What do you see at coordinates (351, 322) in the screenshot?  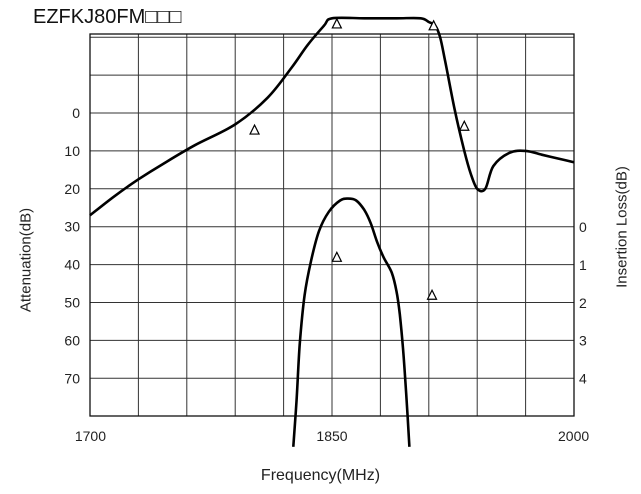 I see `insertion-loss-curve` at bounding box center [351, 322].